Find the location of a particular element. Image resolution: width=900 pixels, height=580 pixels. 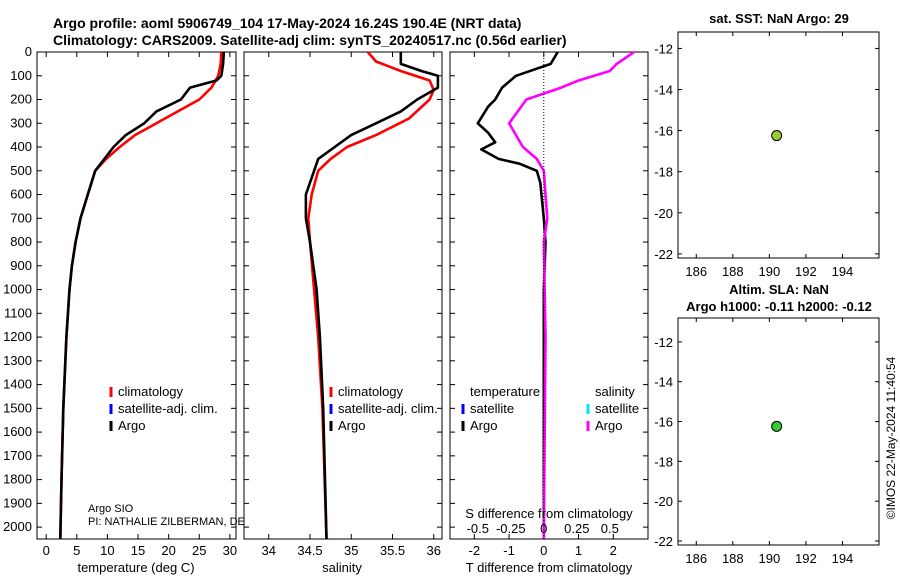

y-tick-label: 1100 is located at coordinates (18, 312).